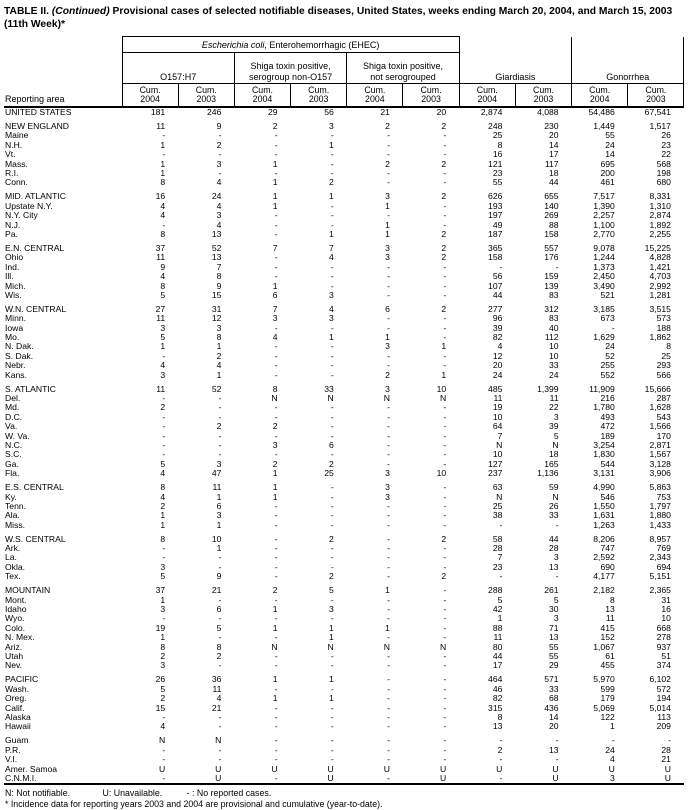 Image resolution: width=688 pixels, height=810 pixels. Describe the element at coordinates (344, 328) in the screenshot. I see `table-row: Iowa 3 3 - - - - 39 40 - 188` at that location.